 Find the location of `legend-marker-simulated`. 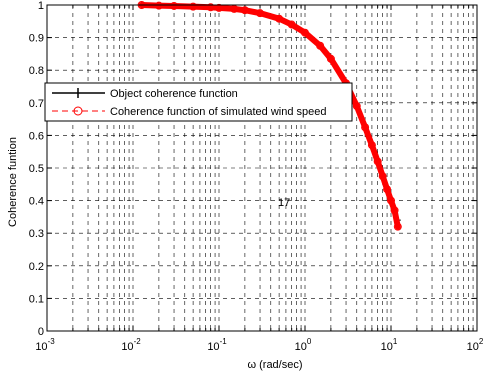

legend-marker-simulated is located at coordinates (78, 111).